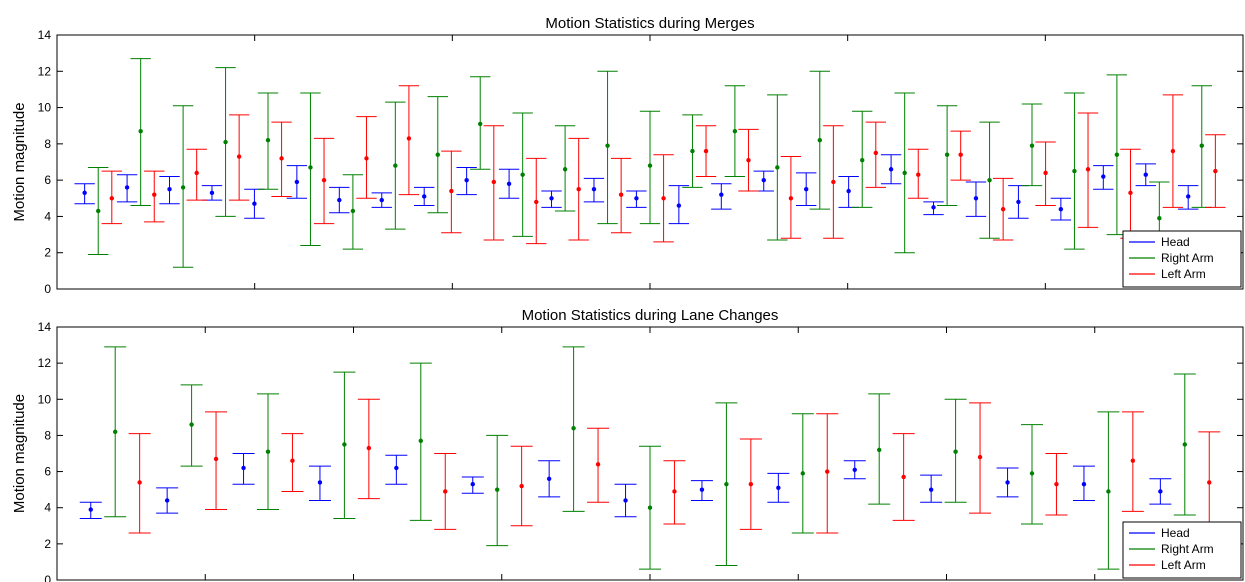  What do you see at coordinates (650, 315) in the screenshot?
I see `chart-title: Motion Statistics during Lane Changes` at bounding box center [650, 315].